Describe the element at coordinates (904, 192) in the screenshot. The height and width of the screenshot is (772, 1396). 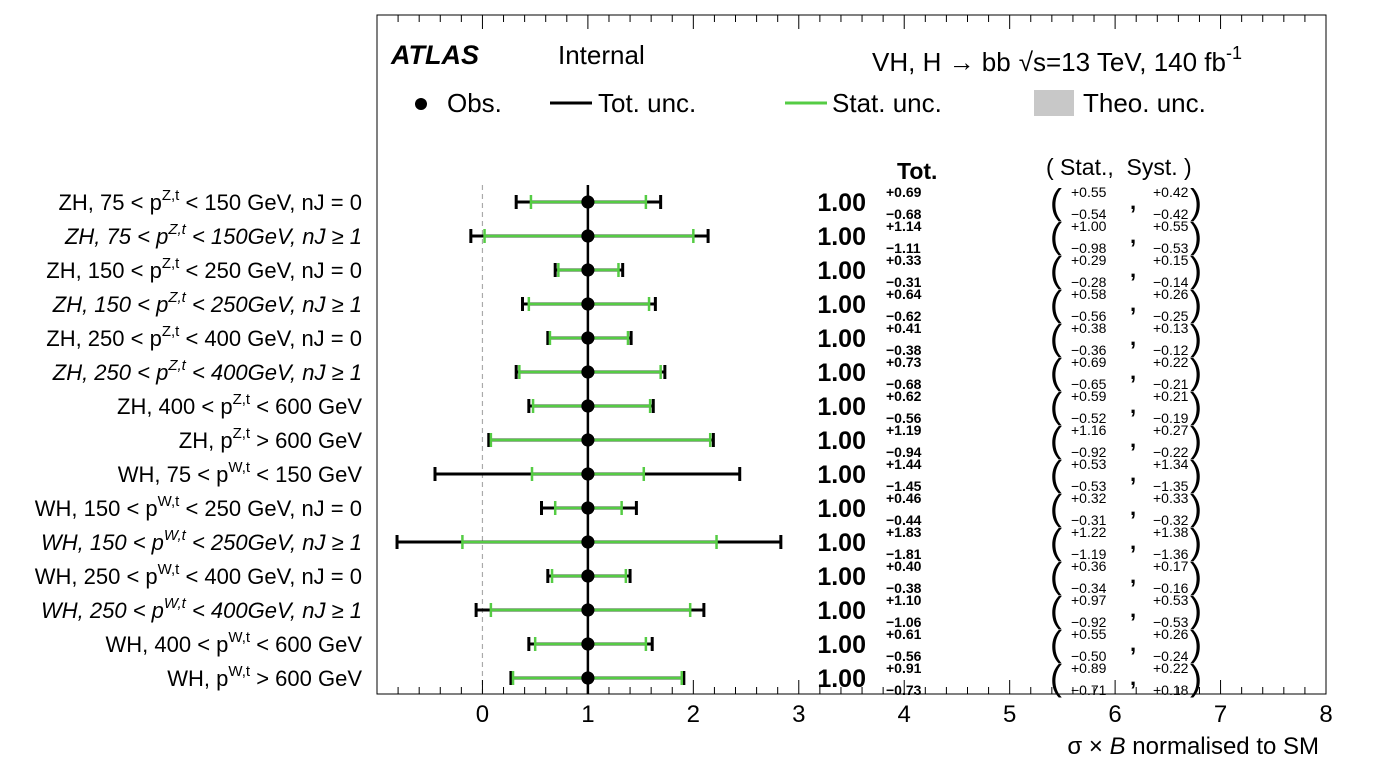
I see `tot-unc-up: +0.69` at that location.